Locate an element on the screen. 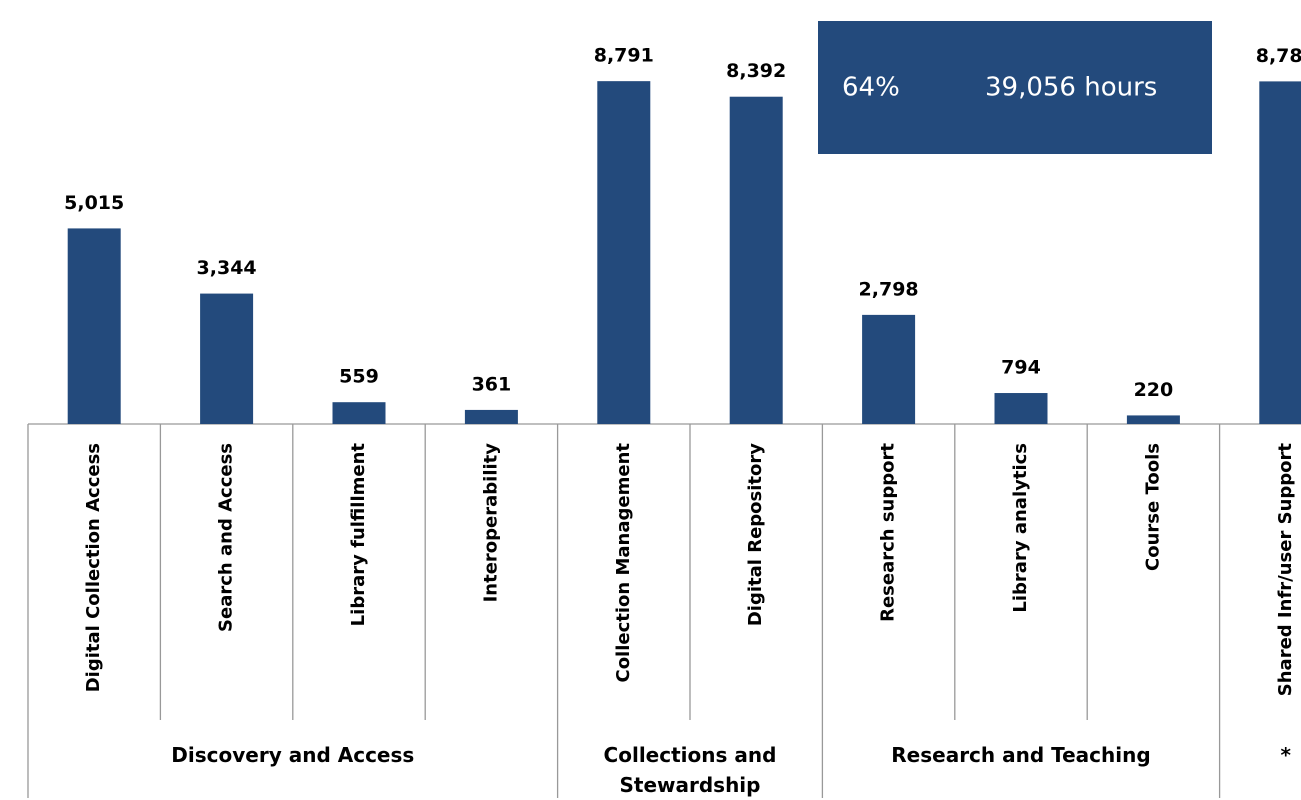 This screenshot has width=1301, height=800. category-label: Course Tools is located at coordinates (1152, 507).